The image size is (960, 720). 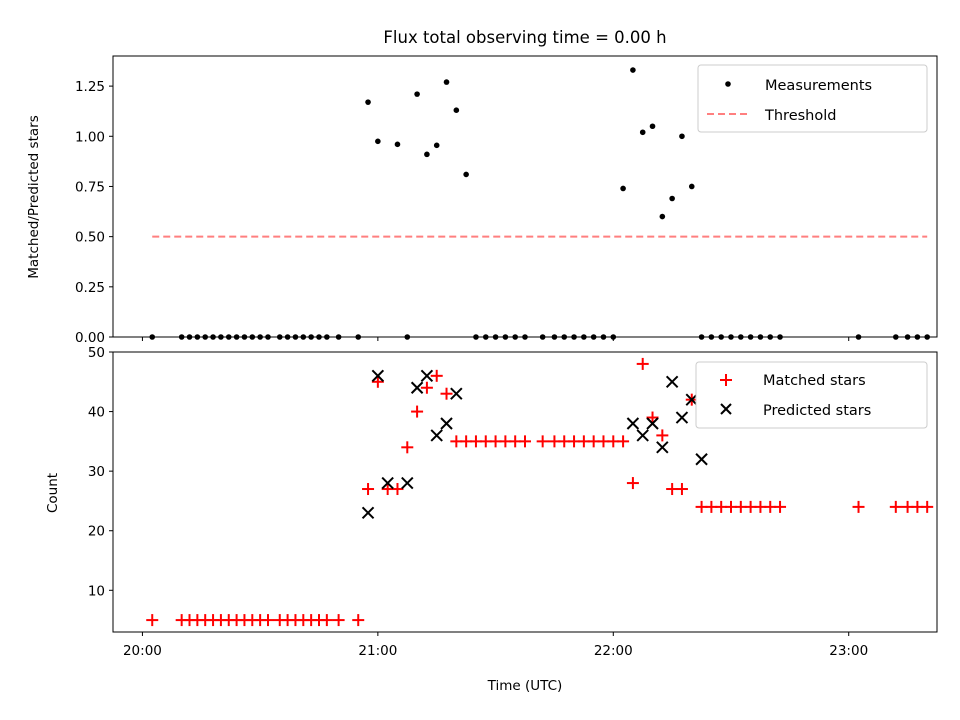 What do you see at coordinates (96, 472) in the screenshot?
I see `bottom-y-tick-label: 30` at bounding box center [96, 472].